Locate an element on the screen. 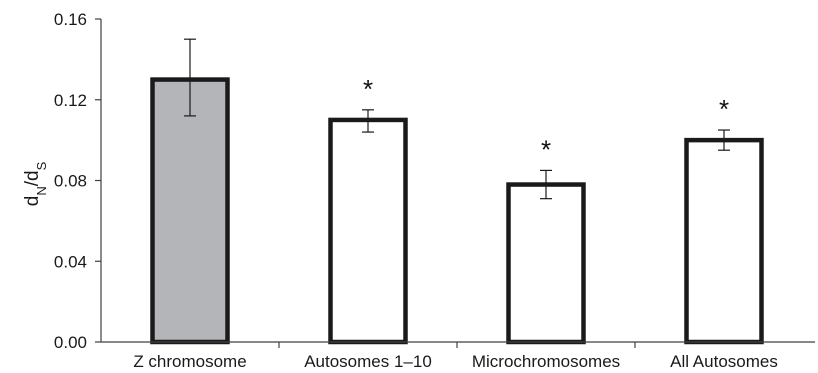 Image resolution: width=818 pixels, height=373 pixels. y-axis-label: dN/dS is located at coordinates (35, 183).